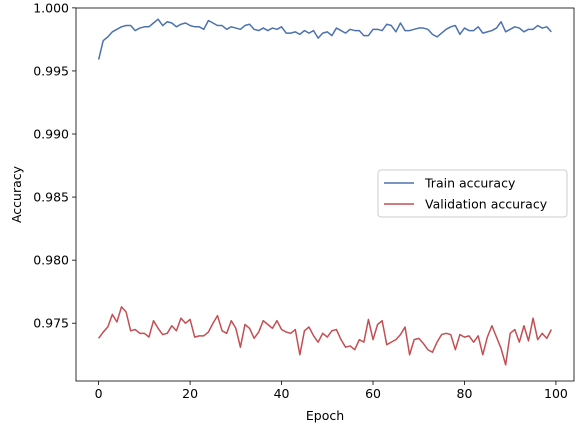 The width and height of the screenshot is (584, 432). I want to click on x-tick-label: 40, so click(282, 393).